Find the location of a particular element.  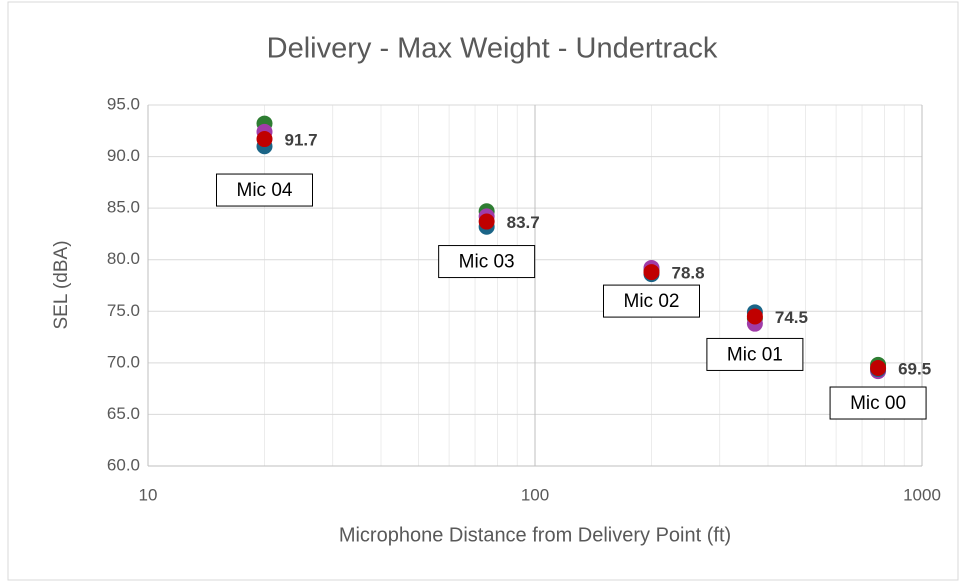

y-tick-label: 80.0 is located at coordinates (123, 258).